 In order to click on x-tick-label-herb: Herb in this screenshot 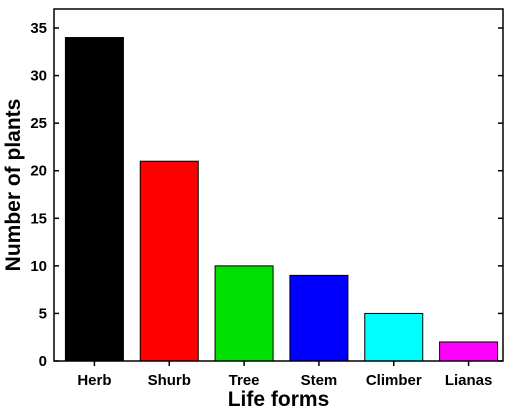, I will do `click(94, 380)`.